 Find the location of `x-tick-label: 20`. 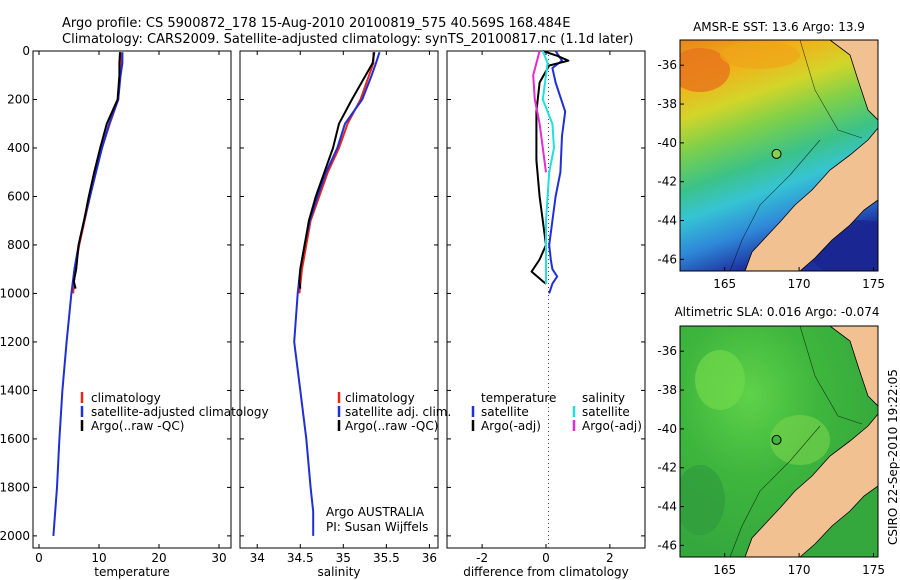

x-tick-label: 20 is located at coordinates (158, 558).